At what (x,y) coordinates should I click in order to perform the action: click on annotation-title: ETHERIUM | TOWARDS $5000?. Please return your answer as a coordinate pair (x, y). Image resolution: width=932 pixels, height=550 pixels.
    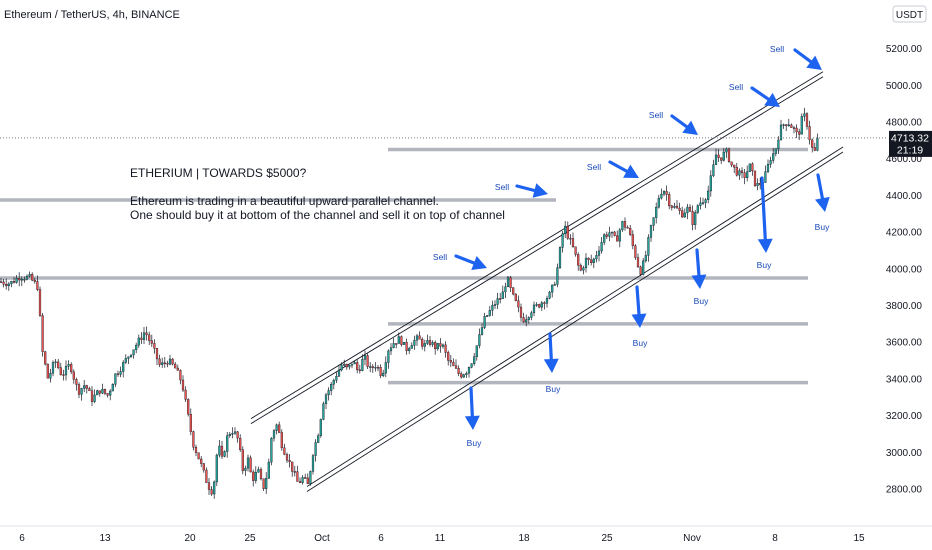
    Looking at the image, I should click on (218, 173).